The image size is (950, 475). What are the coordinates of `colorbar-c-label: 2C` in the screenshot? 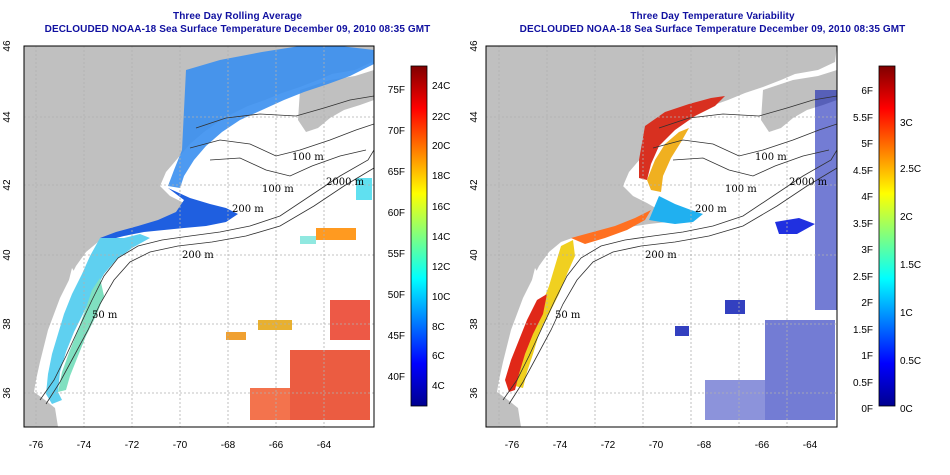 It's located at (906, 217).